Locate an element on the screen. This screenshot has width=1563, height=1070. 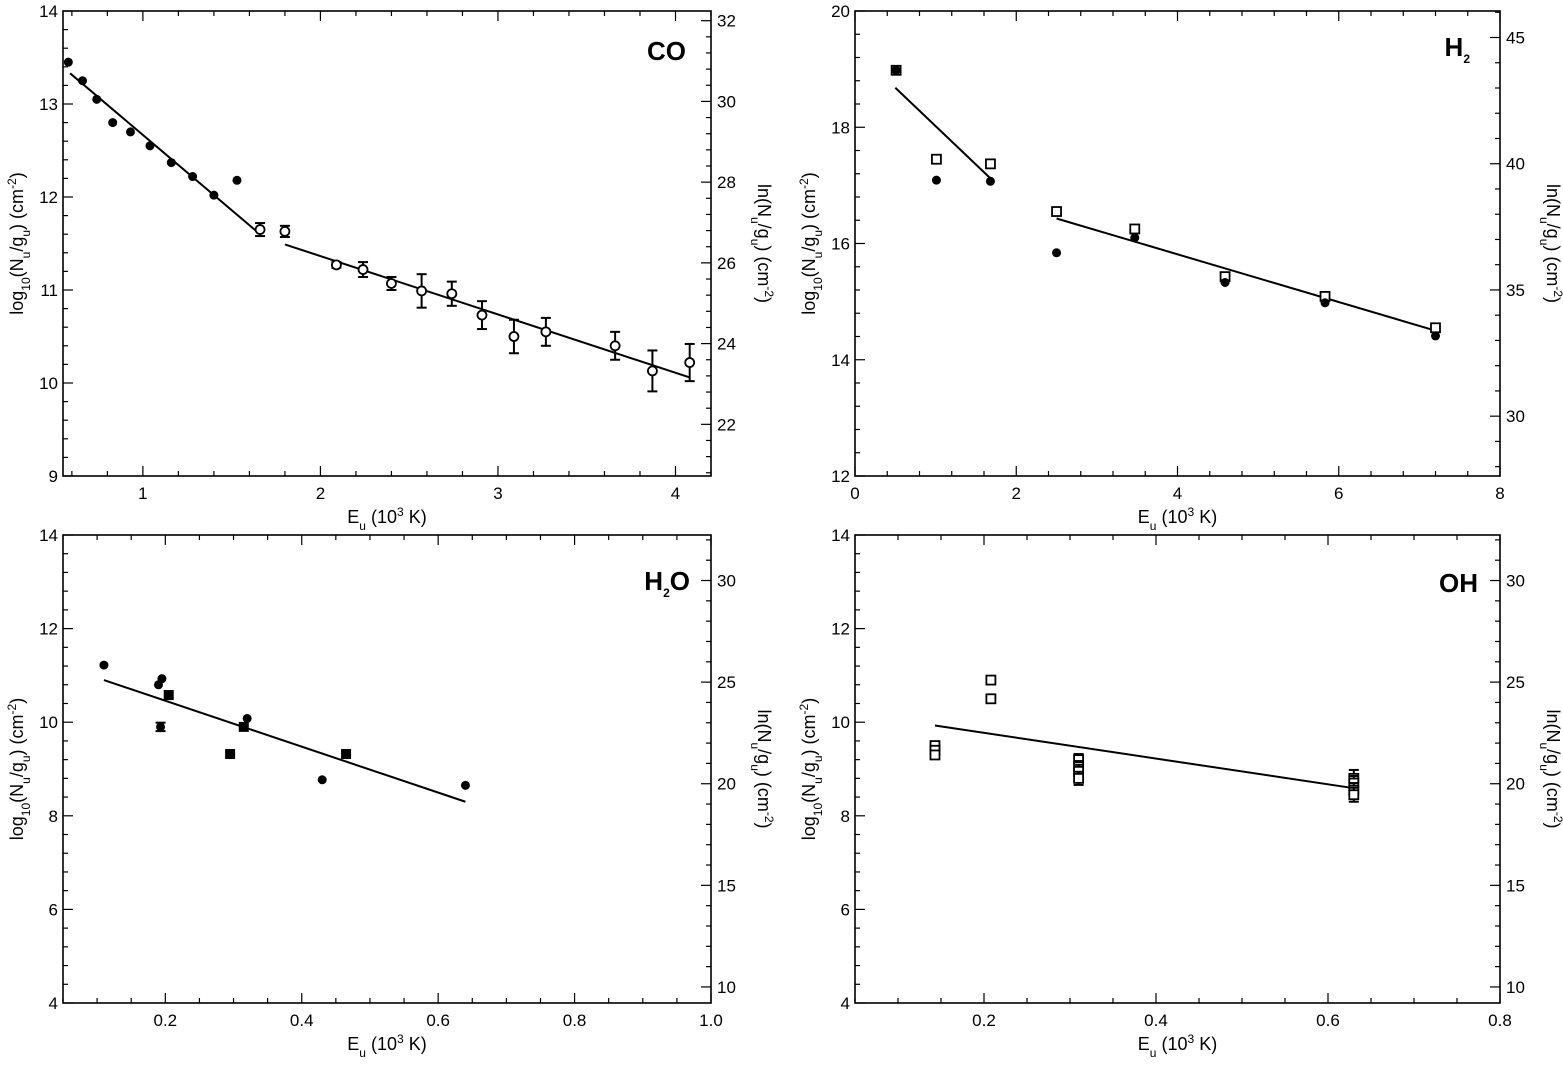
y2-tick-label: 22 is located at coordinates (726, 424).